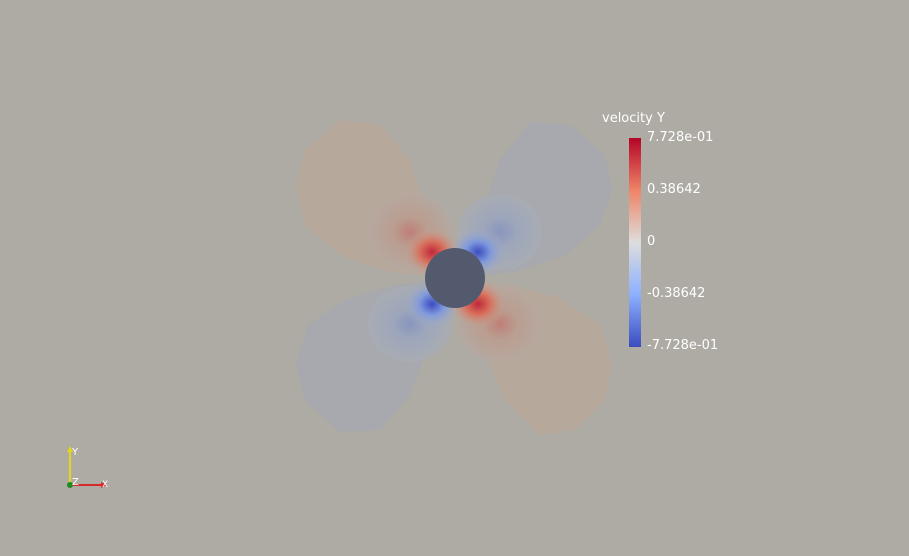 The height and width of the screenshot is (556, 909). What do you see at coordinates (87, 468) in the screenshot?
I see `orientation-axes: Y Z X` at bounding box center [87, 468].